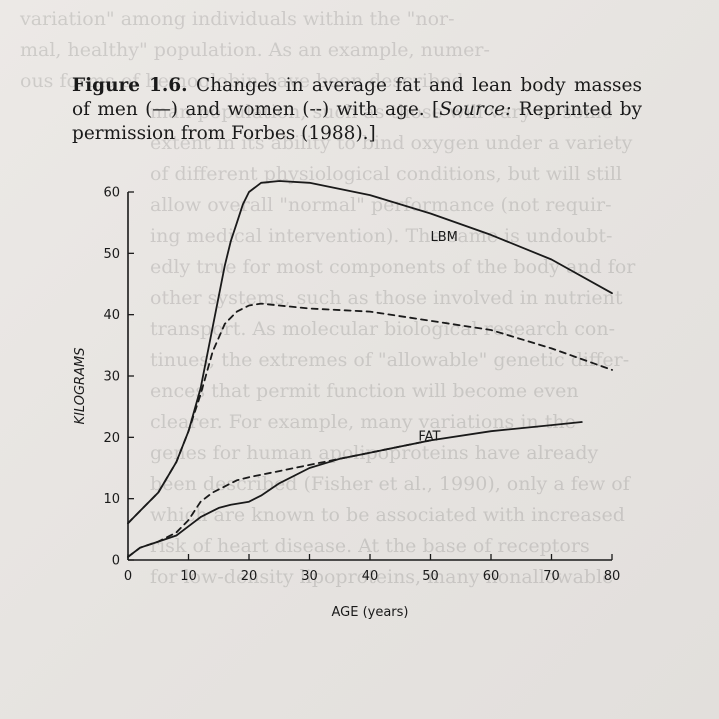 This screenshot has width=719, height=719. What do you see at coordinates (430, 576) in the screenshot?
I see `x-tick-label: 50` at bounding box center [430, 576].